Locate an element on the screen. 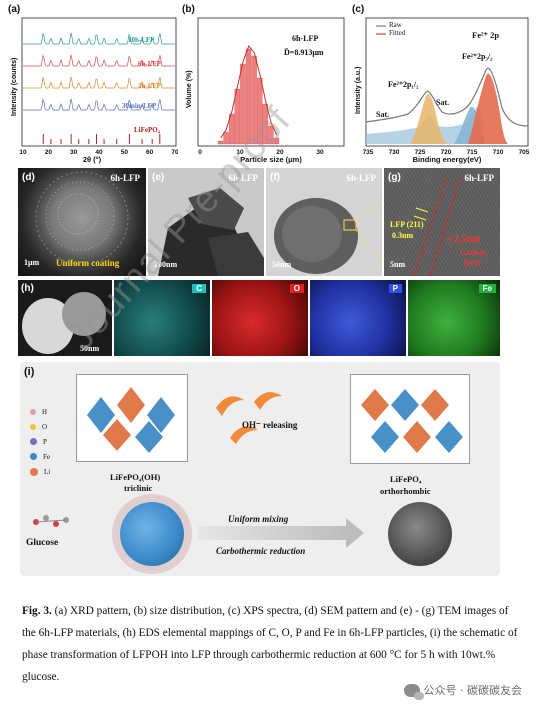  panel-a-label: (a) is located at coordinates (14, 9).